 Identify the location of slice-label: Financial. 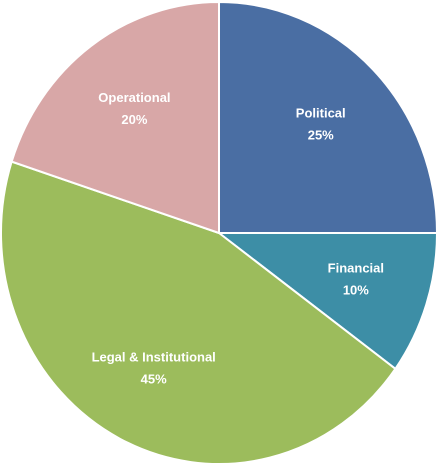
(356, 268).